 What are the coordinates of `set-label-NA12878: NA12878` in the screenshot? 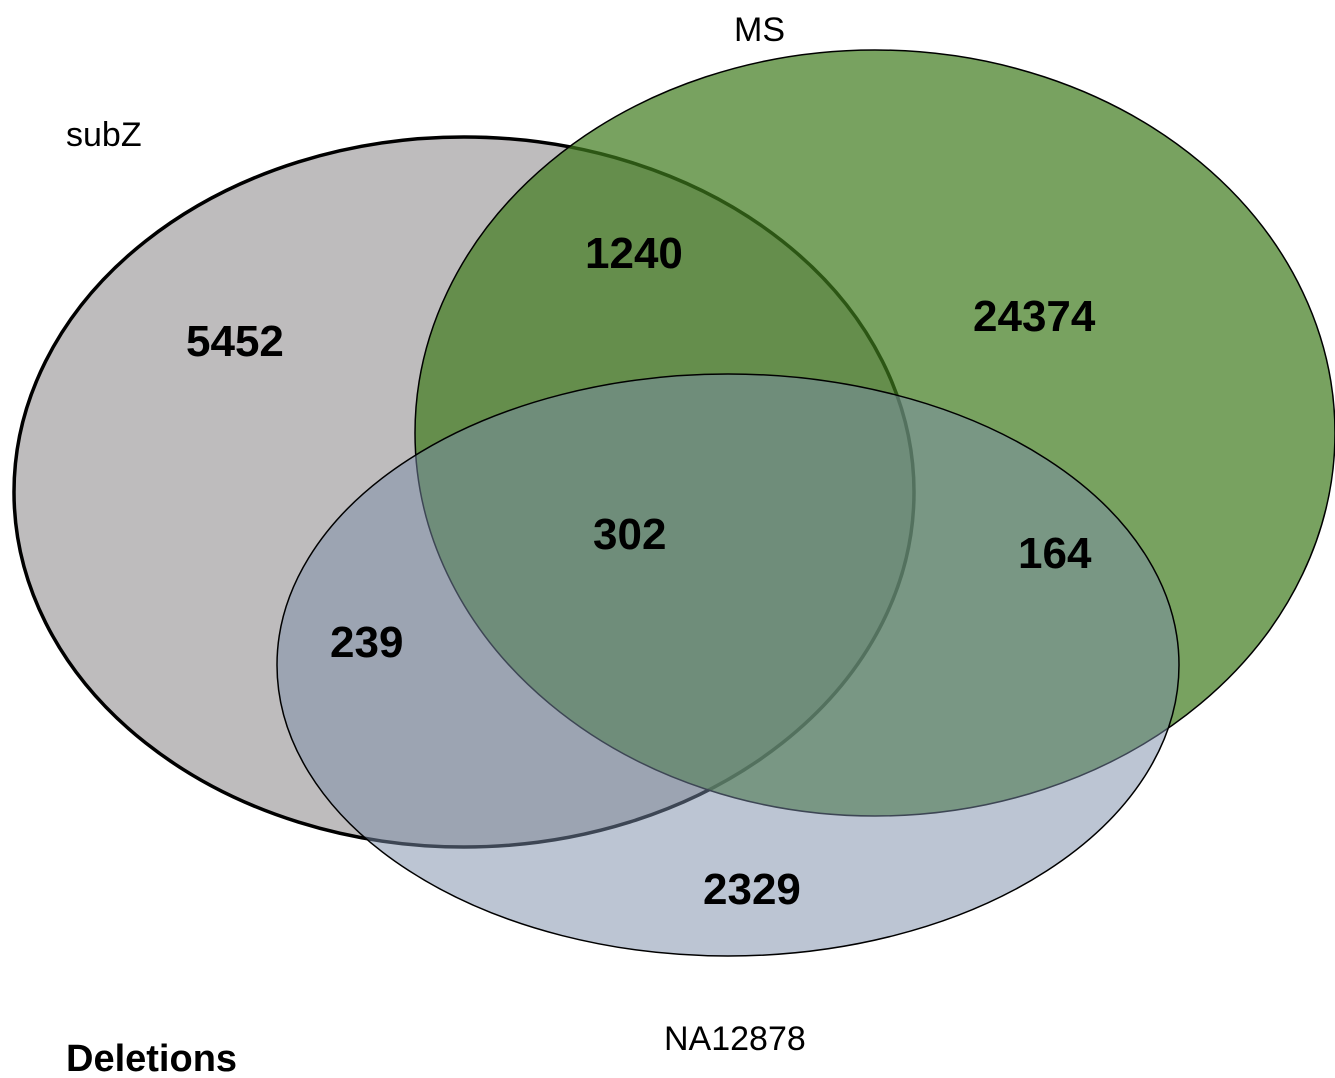 It's located at (735, 1039).